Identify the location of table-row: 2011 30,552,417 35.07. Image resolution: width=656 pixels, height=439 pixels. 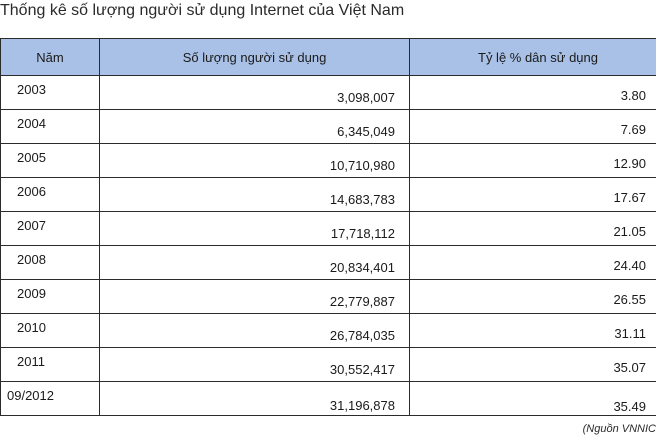
(328, 364).